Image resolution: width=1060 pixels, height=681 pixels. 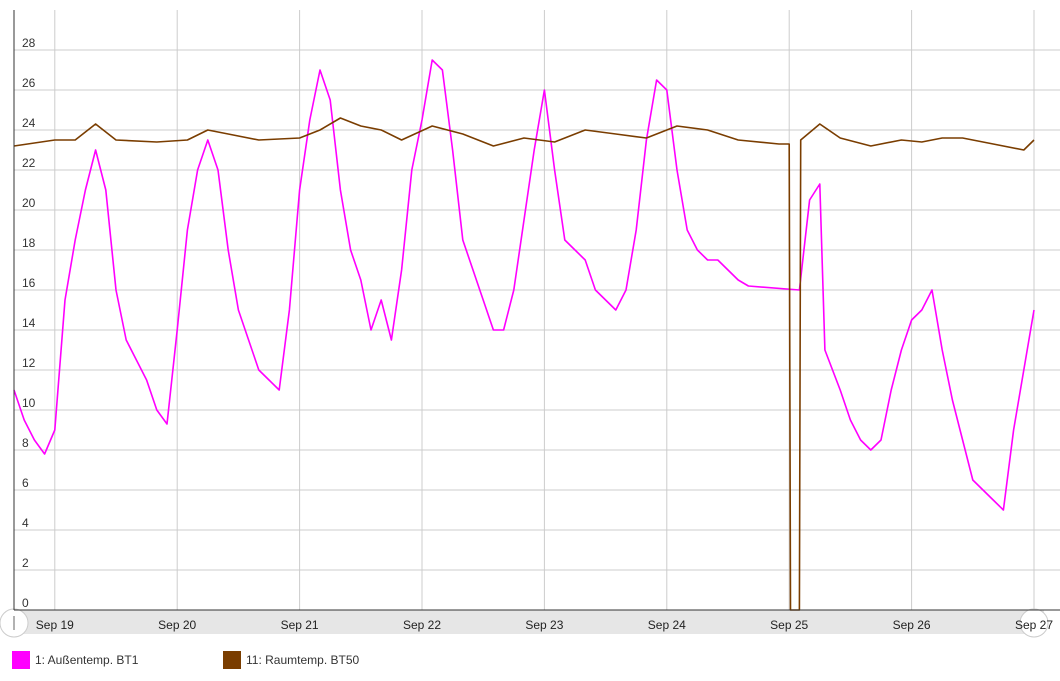 What do you see at coordinates (29, 403) in the screenshot?
I see `y-tick-label: 10` at bounding box center [29, 403].